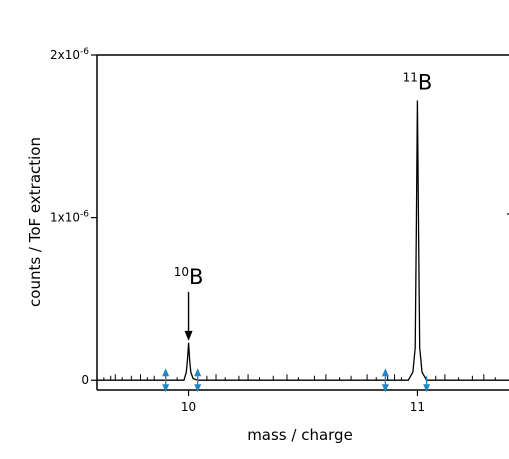  What do you see at coordinates (69, 54) in the screenshot?
I see `y-tick-label: 2x10⁻⁶` at bounding box center [69, 54].